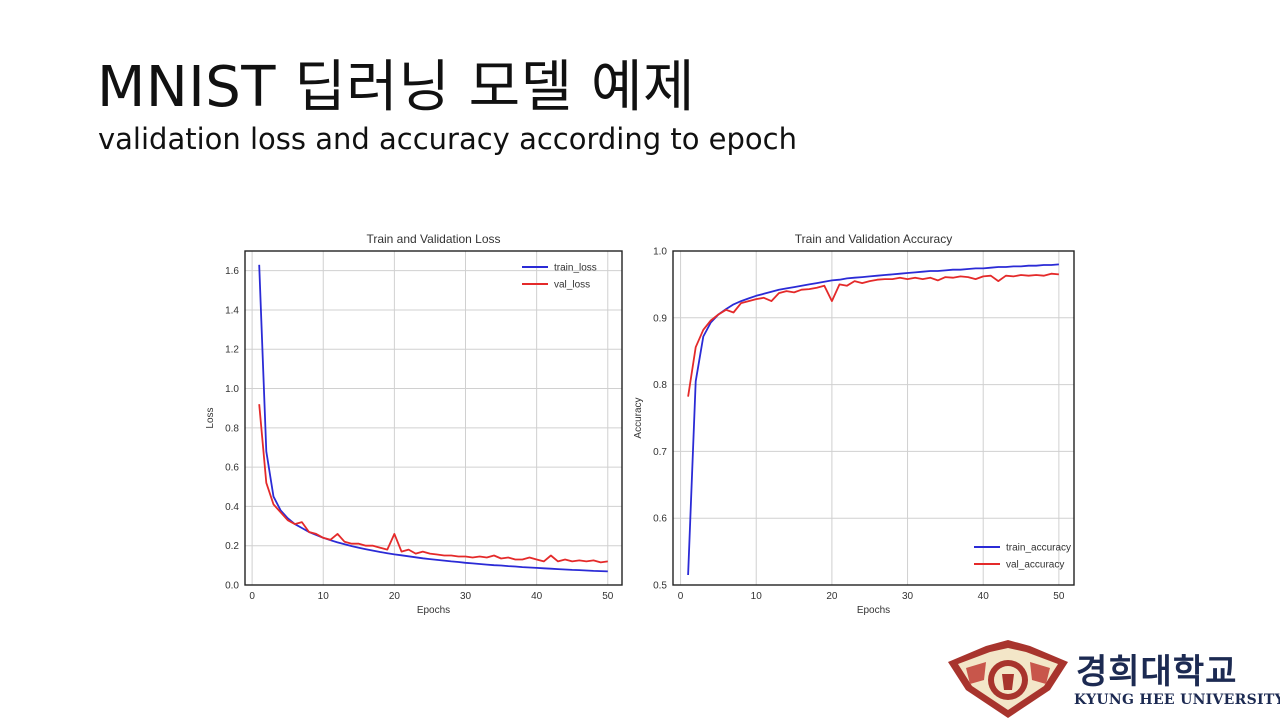 Image resolution: width=1280 pixels, height=720 pixels. I want to click on accuracy-legend-label-val-accuracy: val_accuracy, so click(1035, 565).